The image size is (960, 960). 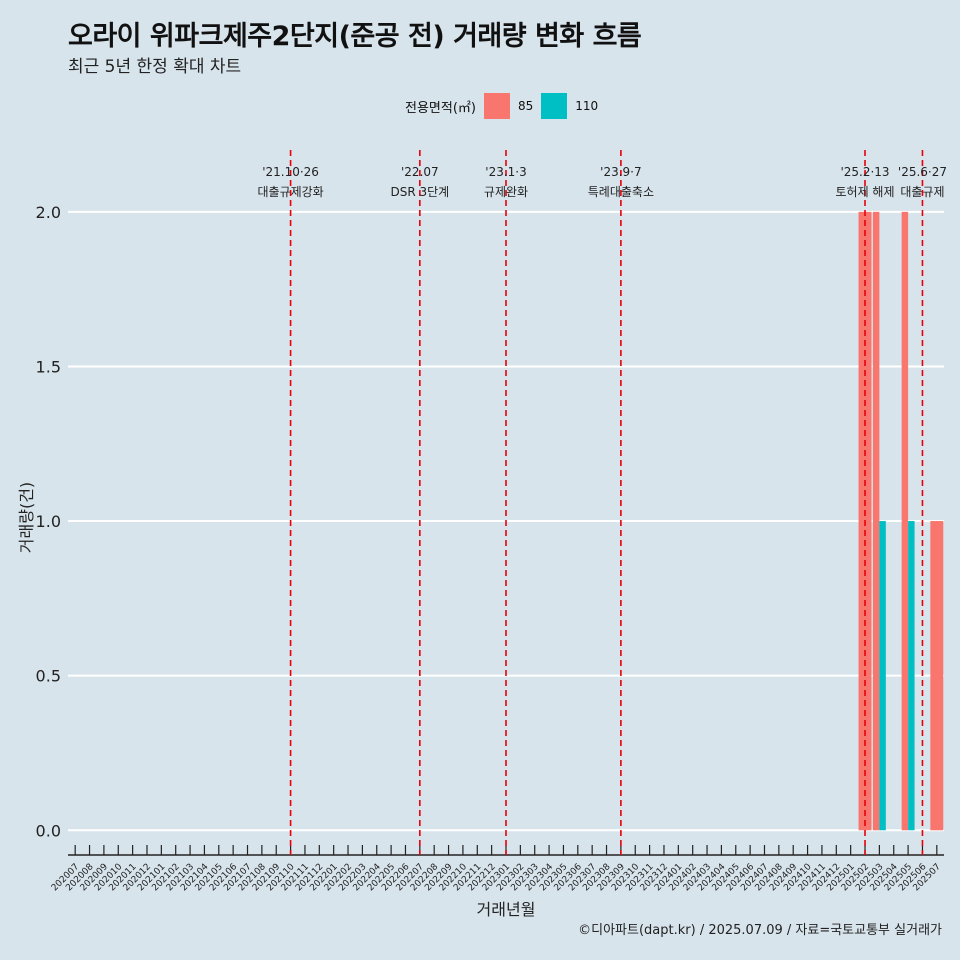 I want to click on chart-title: 오라이 위파크제주2단지(준공 전) 거래량 변화 흐름, so click(x=355, y=36).